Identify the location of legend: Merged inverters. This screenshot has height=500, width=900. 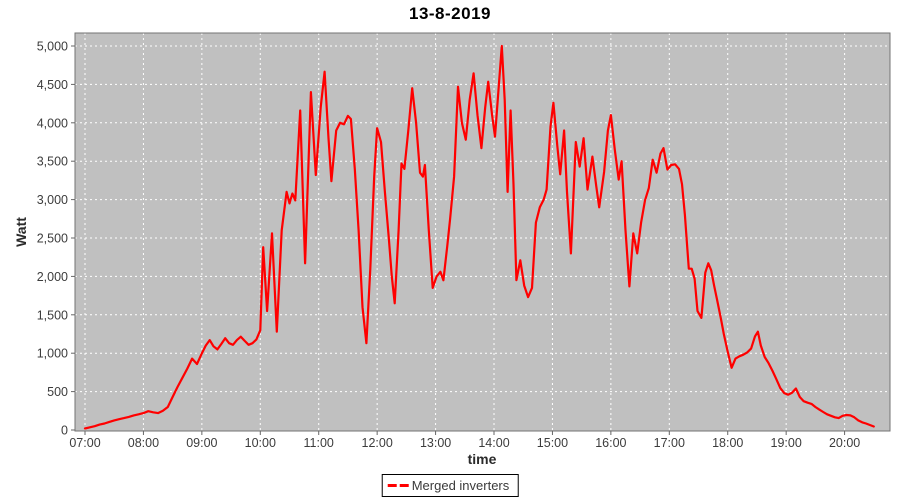
(450, 485).